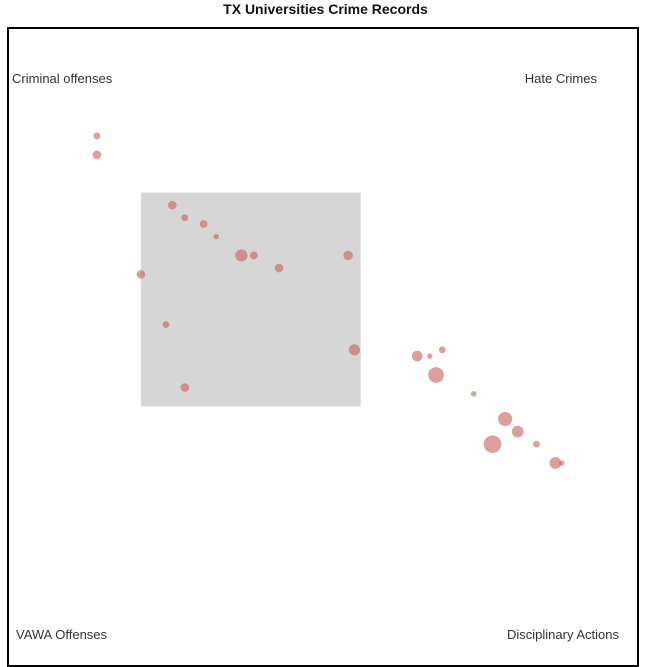 The image size is (651, 667). What do you see at coordinates (62, 634) in the screenshot?
I see `label-vawa-offenses: VAWA Offenses` at bounding box center [62, 634].